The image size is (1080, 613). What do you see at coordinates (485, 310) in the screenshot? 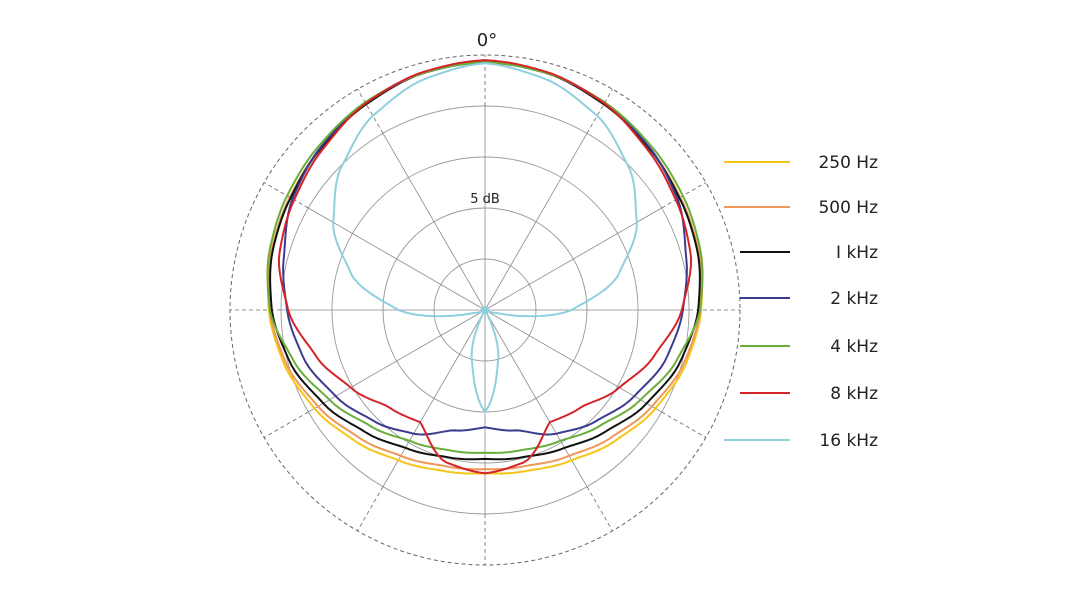
I see `center-marker` at bounding box center [485, 310].